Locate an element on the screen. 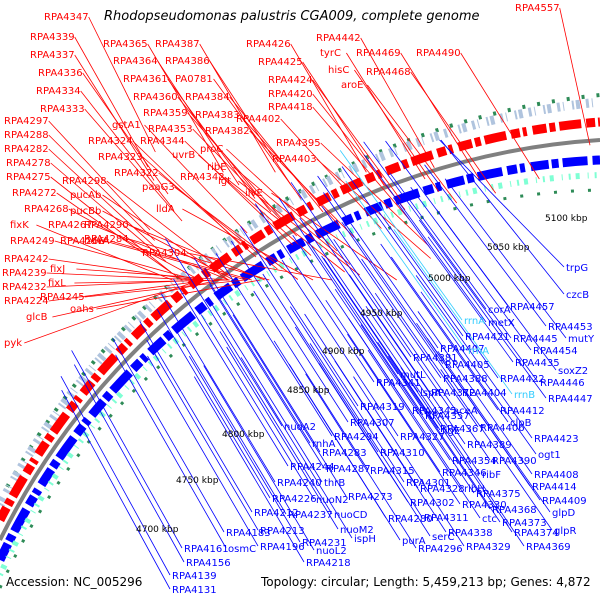 The height and width of the screenshot is (600, 600). reverse-gene-label: glpR is located at coordinates (565, 531).